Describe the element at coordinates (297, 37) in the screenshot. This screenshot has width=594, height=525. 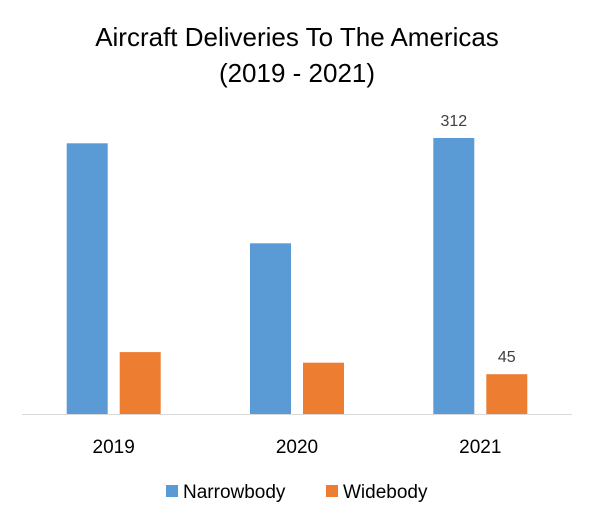
I see `chart-title: Aircraft Deliveries To The Americas` at that location.